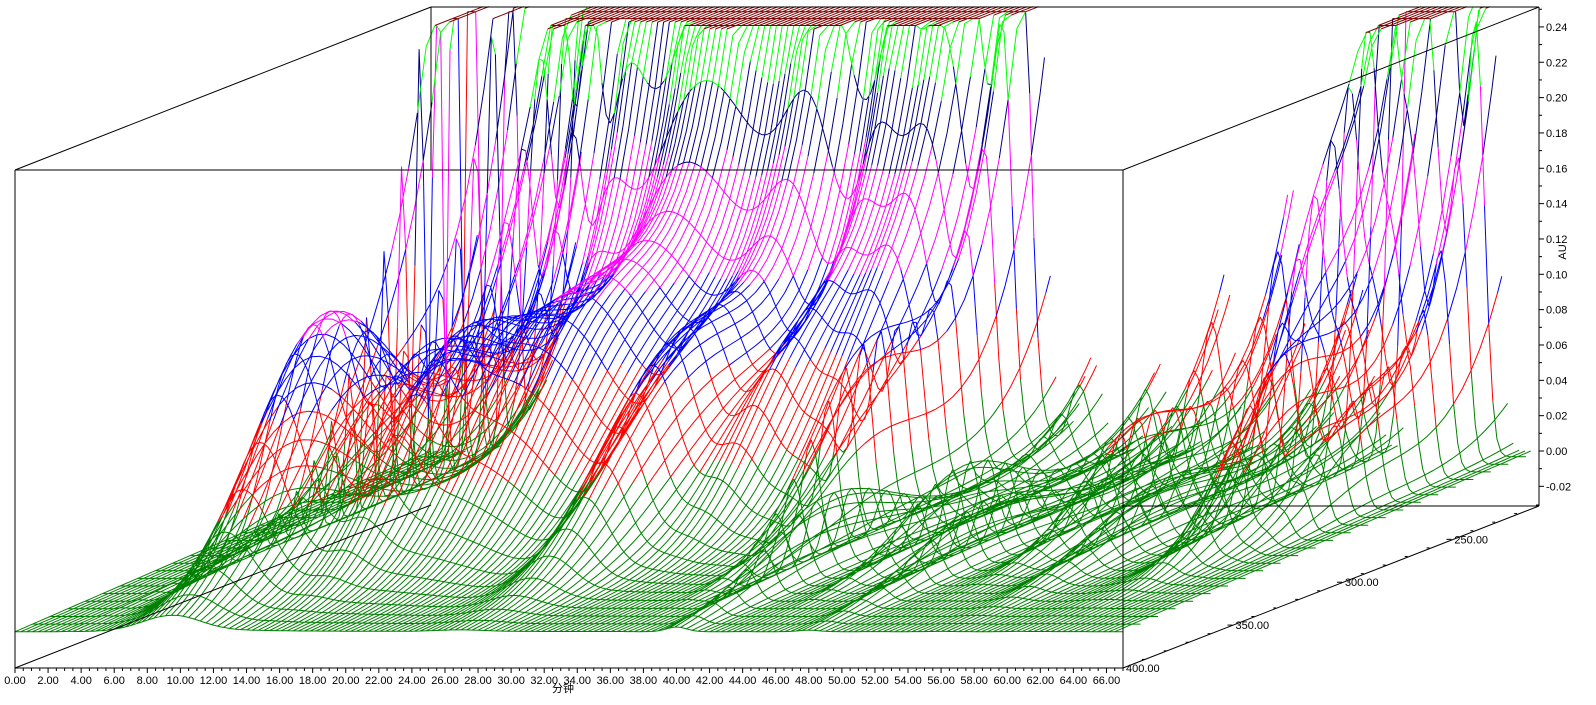  What do you see at coordinates (1556, 346) in the screenshot?
I see `y-tick-label: 0.06` at bounding box center [1556, 346].